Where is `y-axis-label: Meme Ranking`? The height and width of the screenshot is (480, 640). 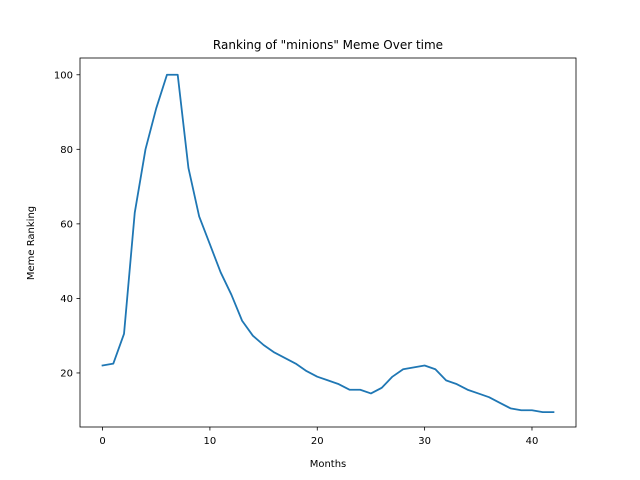
y-axis-label: Meme Ranking is located at coordinates (31, 243).